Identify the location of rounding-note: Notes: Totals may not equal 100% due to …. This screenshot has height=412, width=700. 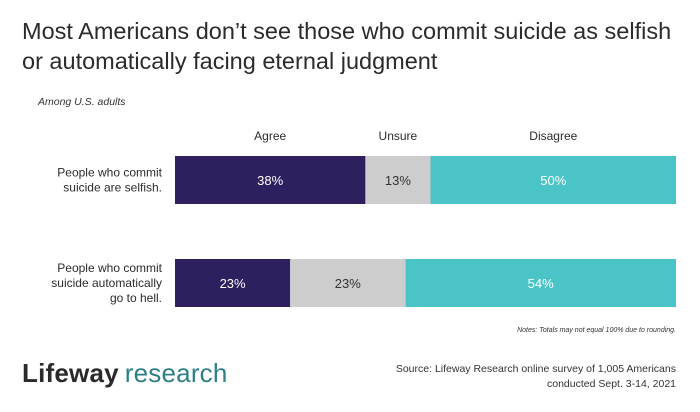
(596, 330).